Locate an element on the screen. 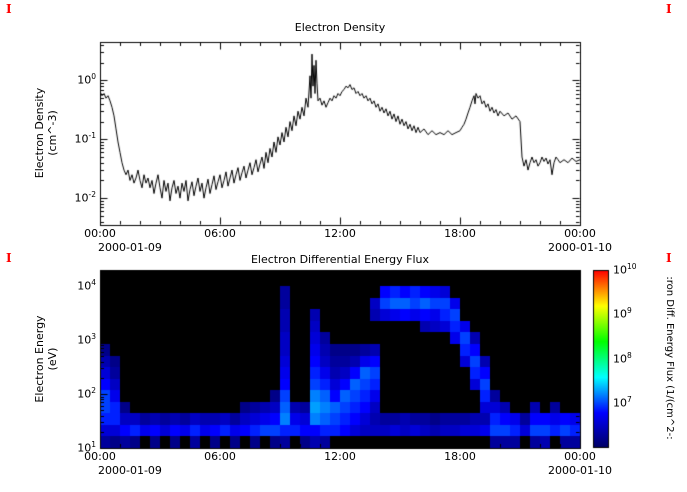 The height and width of the screenshot is (492, 687). density-plot-title: Electron Density is located at coordinates (340, 27).